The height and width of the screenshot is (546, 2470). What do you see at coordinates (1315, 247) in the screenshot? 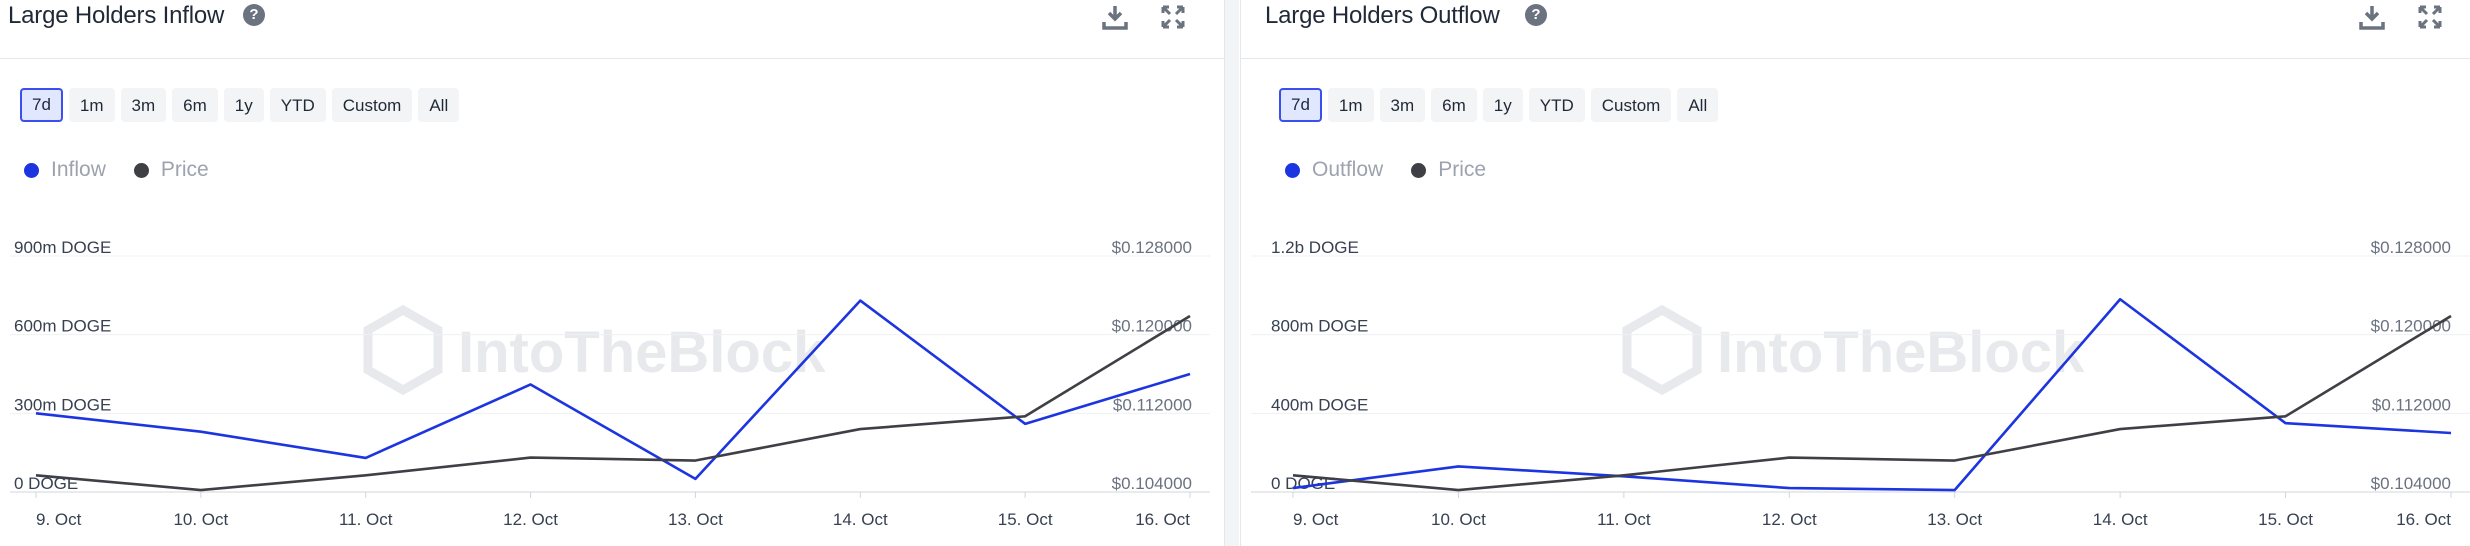
I see `y-left-tick-label: 1.2b DOGE` at bounding box center [1315, 247].